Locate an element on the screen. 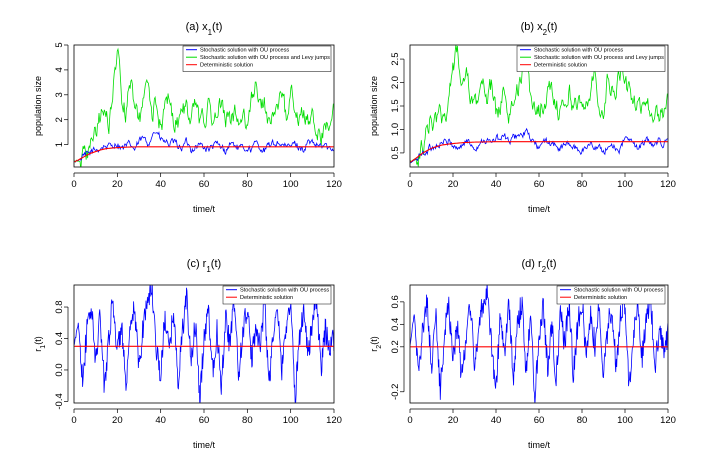 The height and width of the screenshot is (465, 703). y-tick-label: 0.2 is located at coordinates (395, 346).